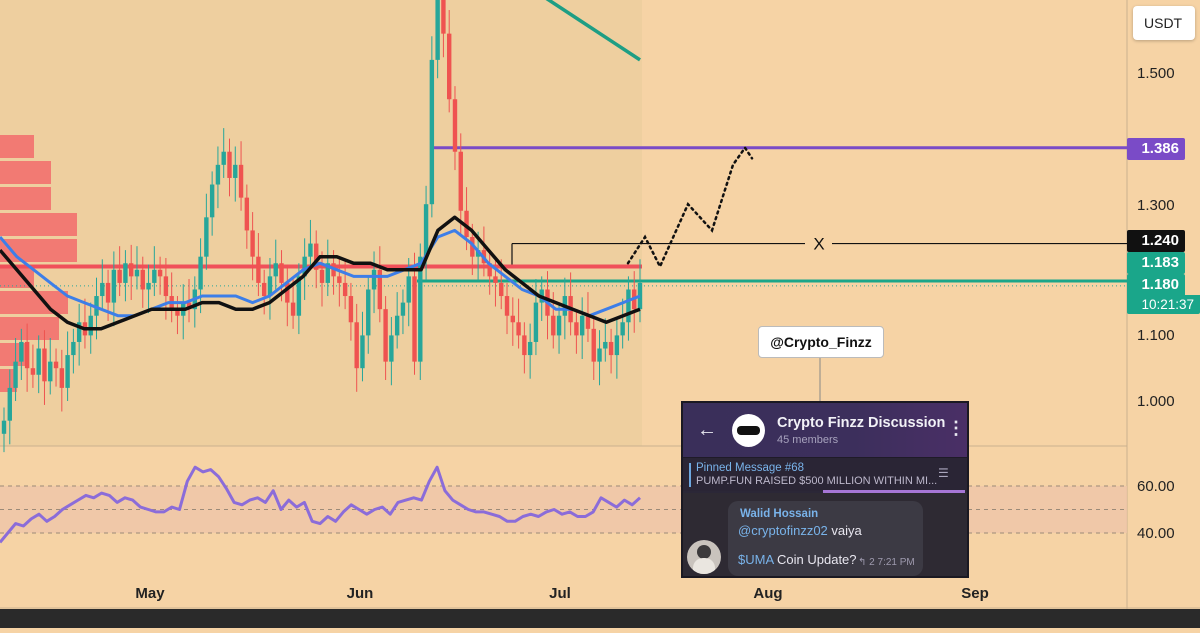  What do you see at coordinates (779, 514) in the screenshot?
I see `sender-name: Walid Hossain` at bounding box center [779, 514].